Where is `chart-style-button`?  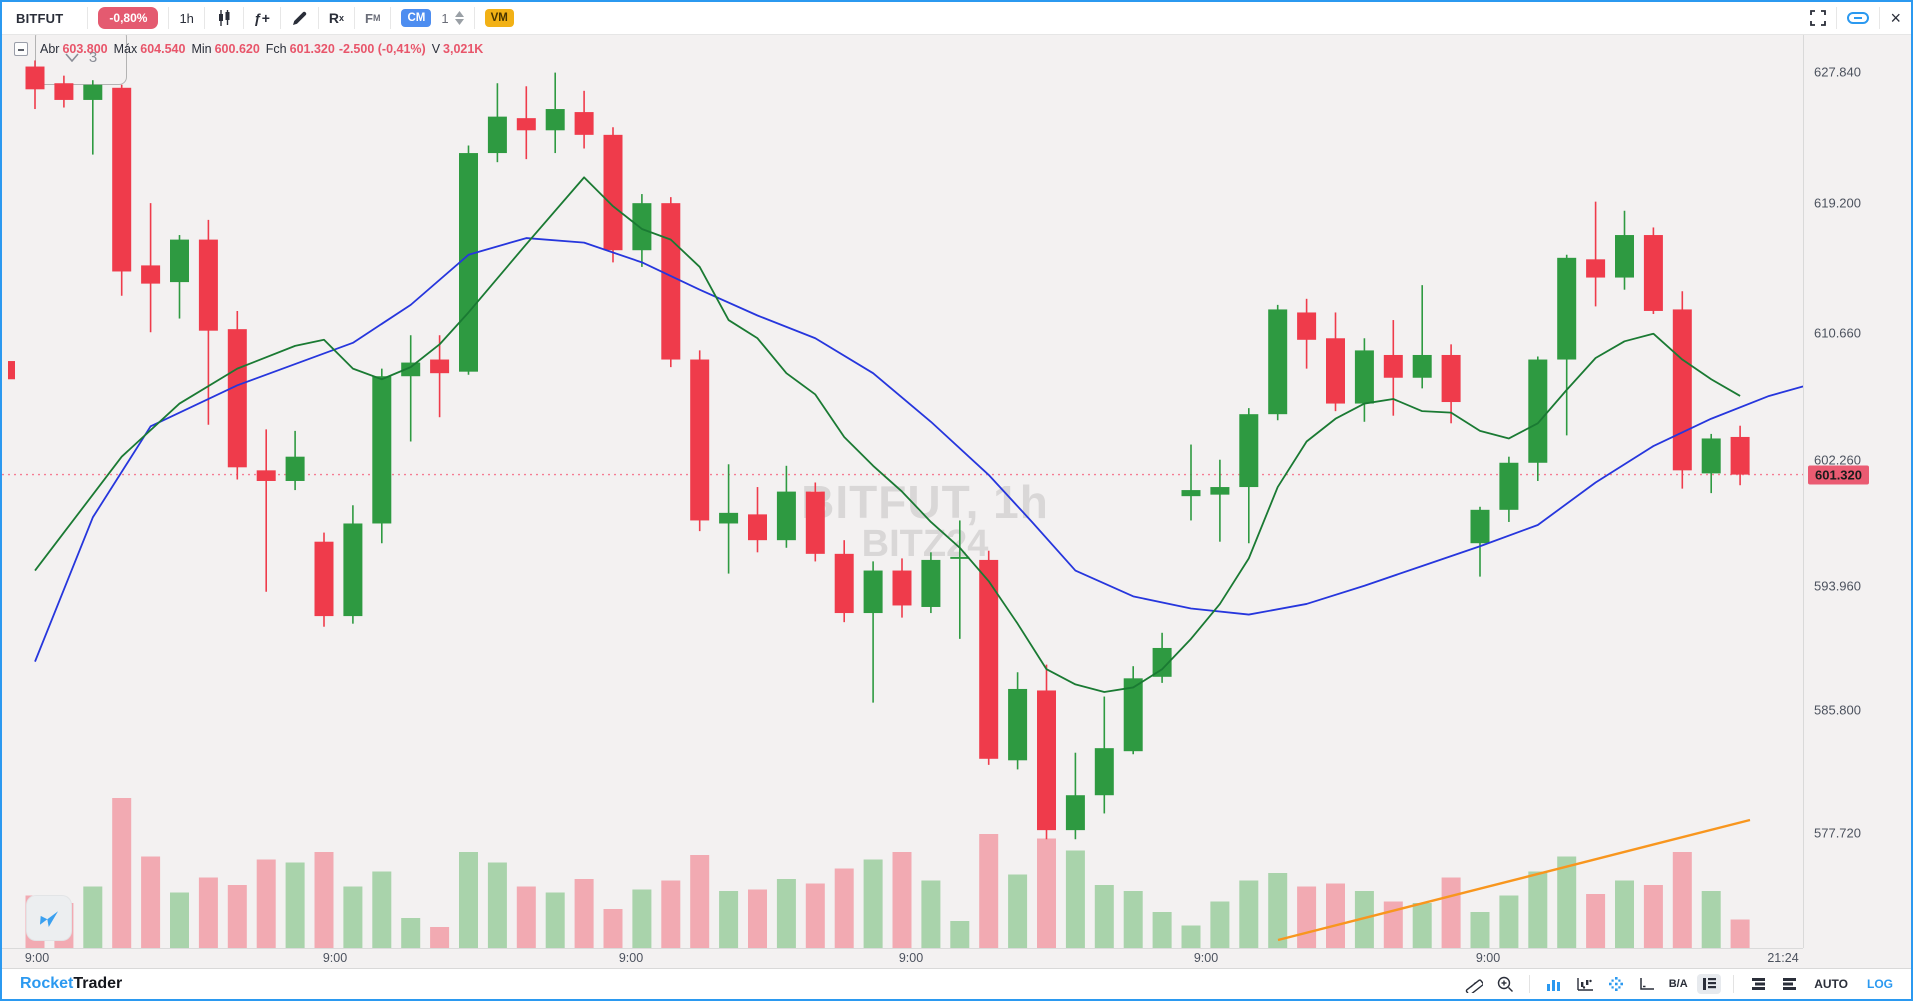 chart-style-button is located at coordinates (224, 18).